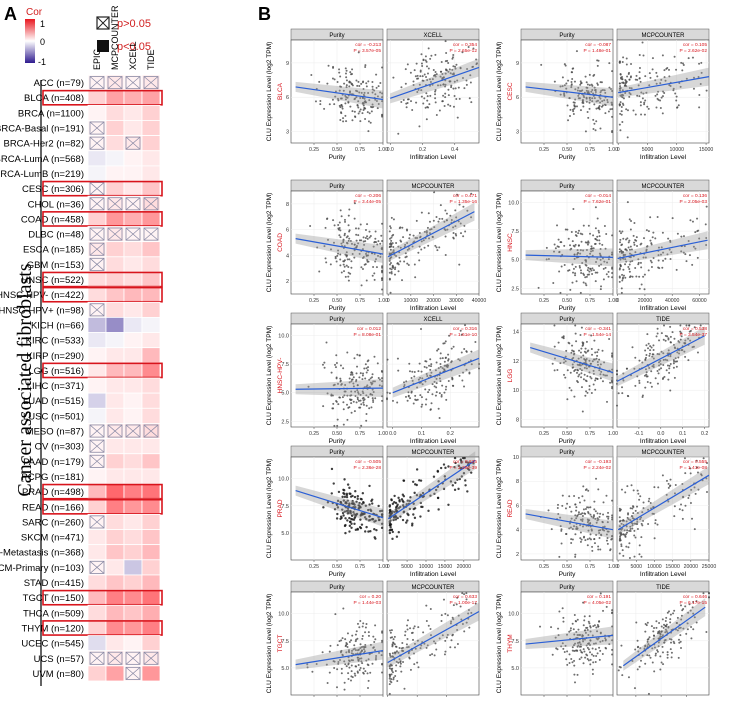 The image size is (737, 704). Describe the element at coordinates (115, 82) in the screenshot. I see `heatmap-cross-line` at that location.